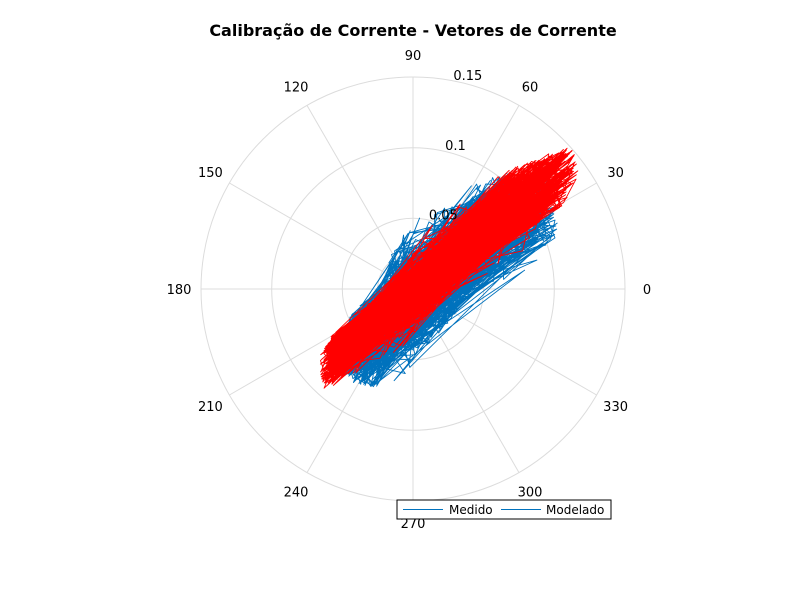 This screenshot has height=600, width=800. I want to click on r-tick-label: 0.15, so click(467, 76).